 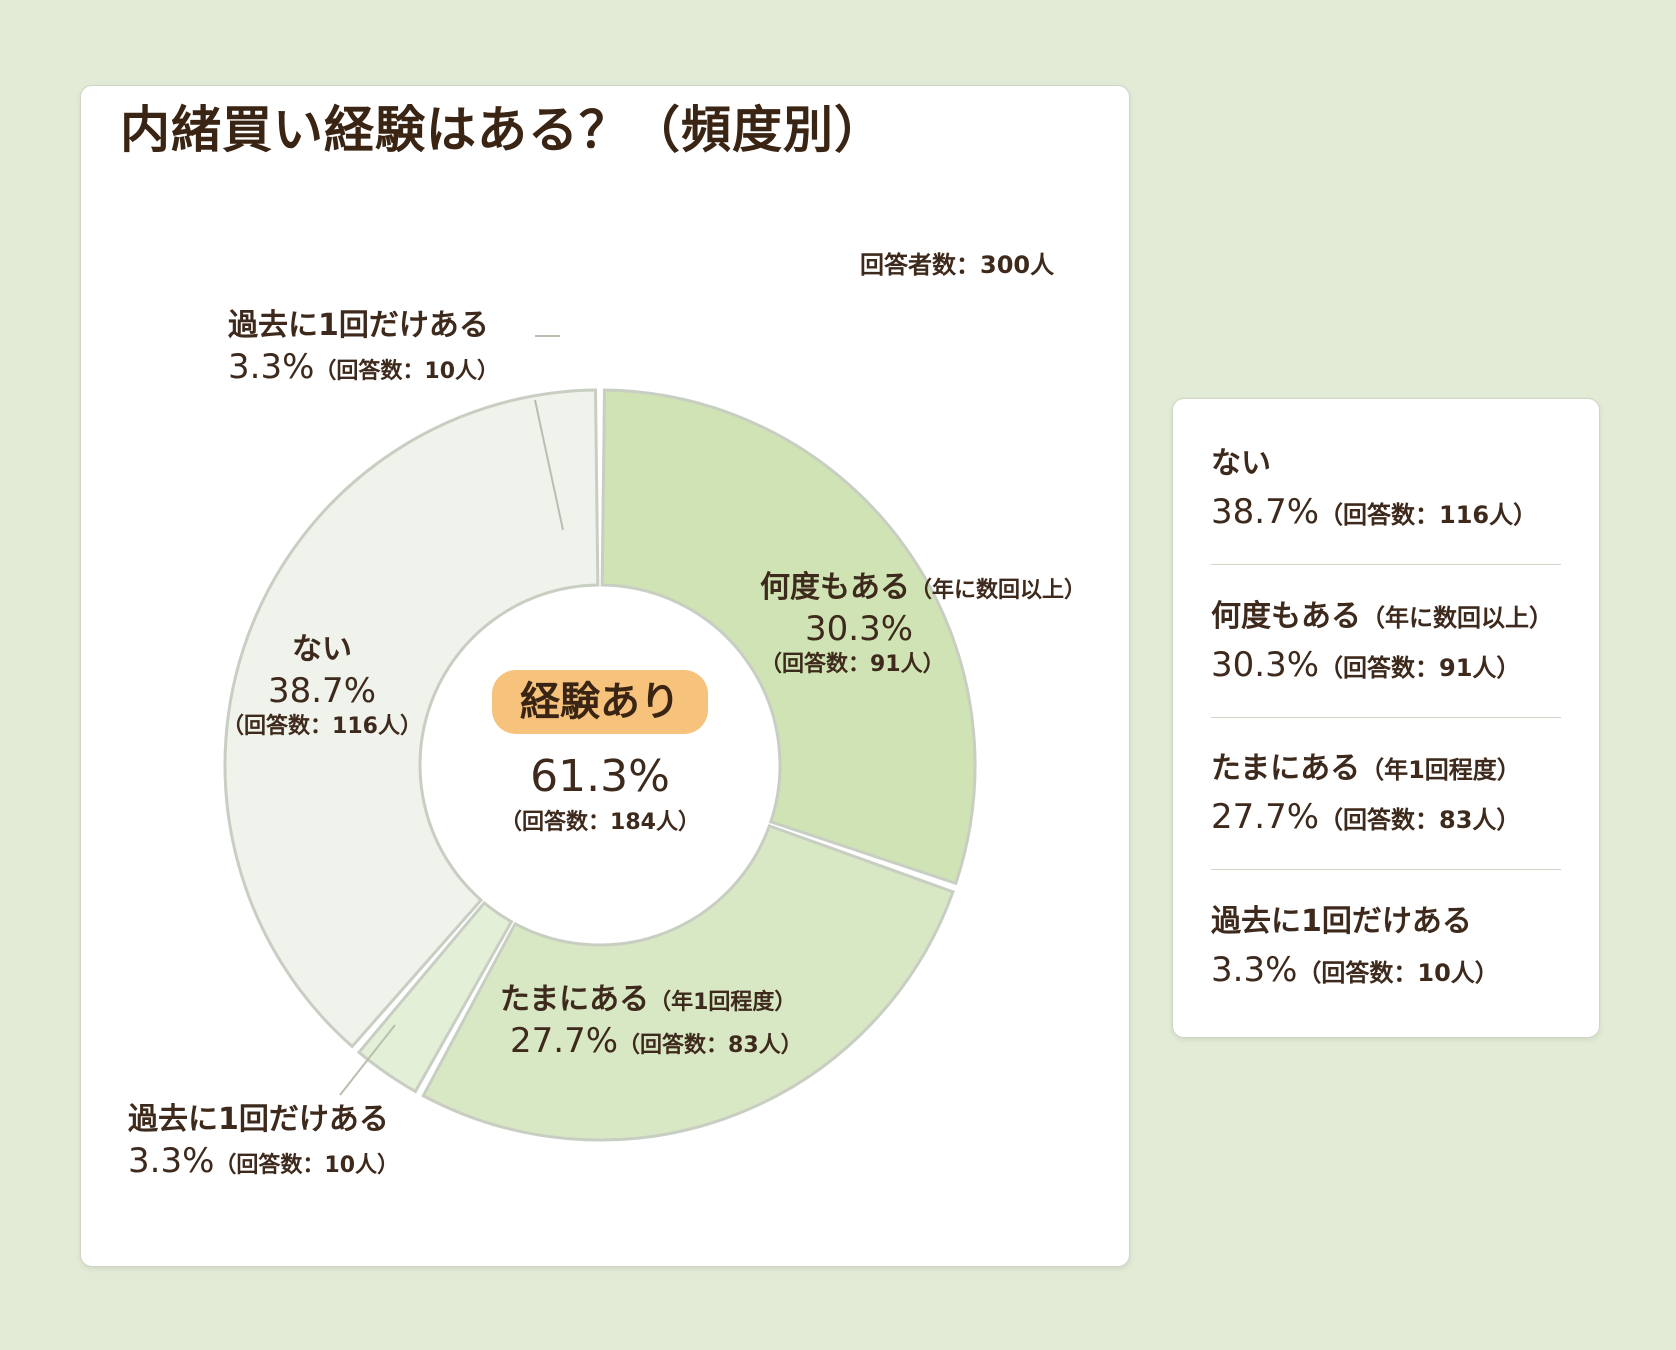 I want to click on label-many: 何度もある（年に数回以上） 30.3% （回答数：91人）, so click(x=923, y=624).